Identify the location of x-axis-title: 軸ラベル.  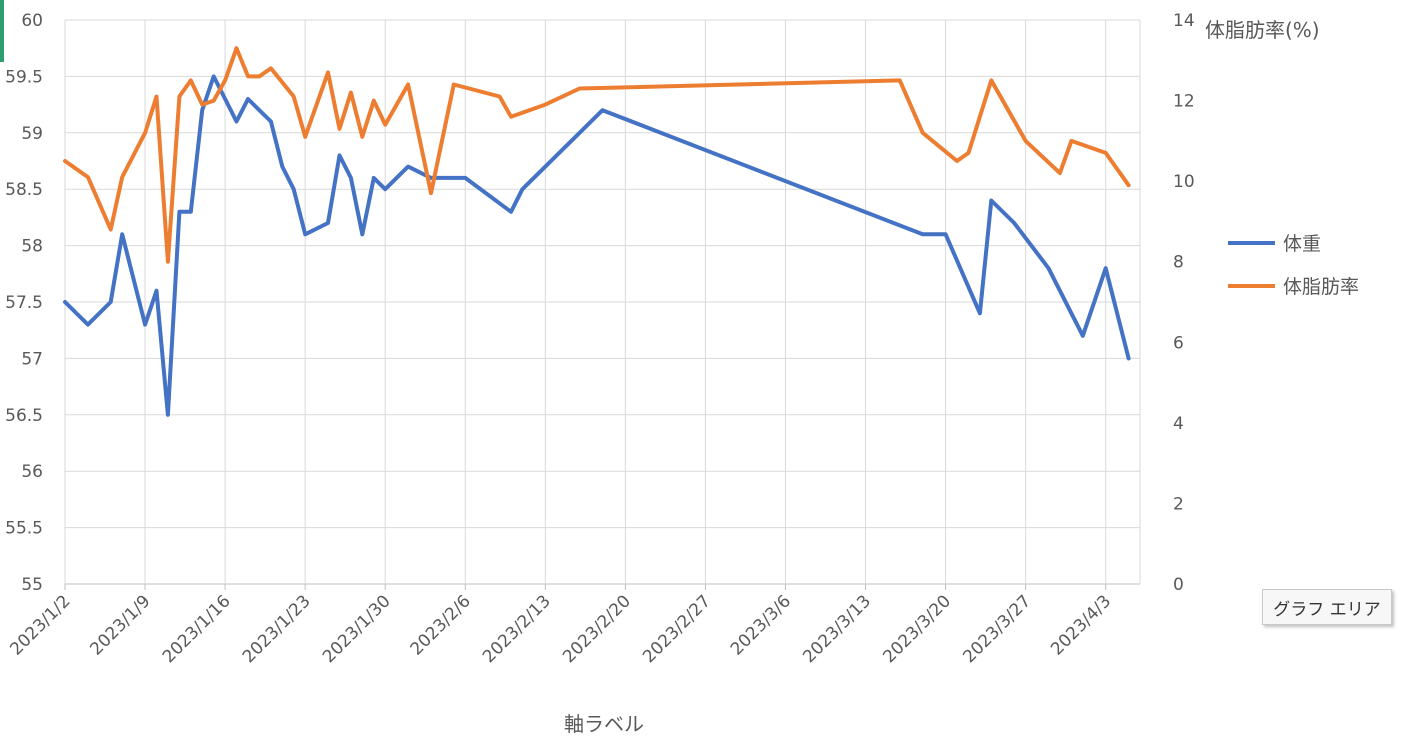
(604, 724).